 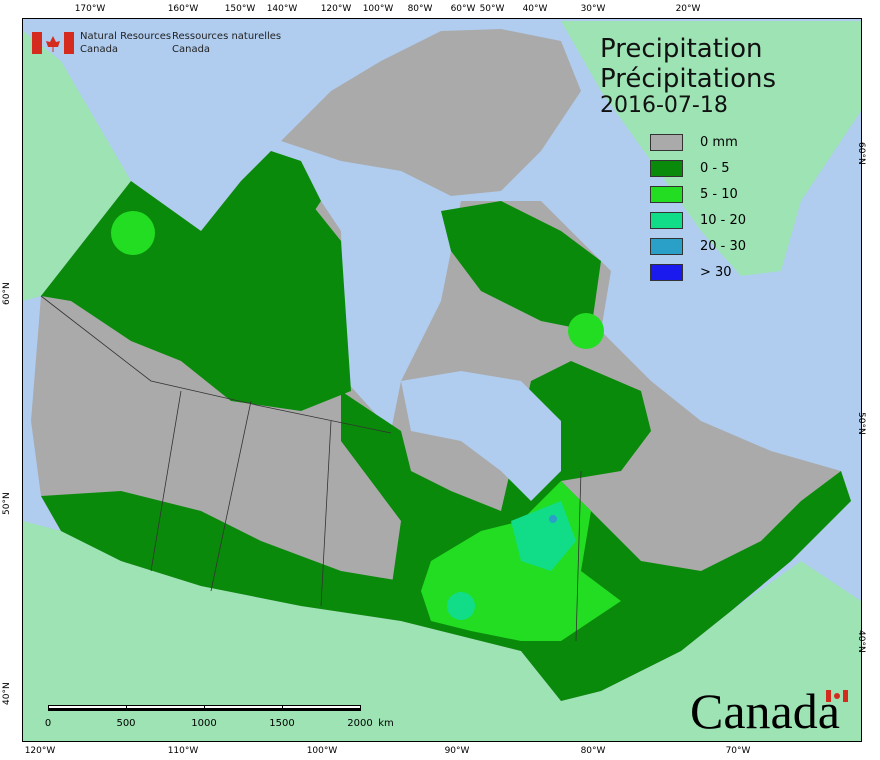 I want to click on scale-tick-label: 1500, so click(x=282, y=723).